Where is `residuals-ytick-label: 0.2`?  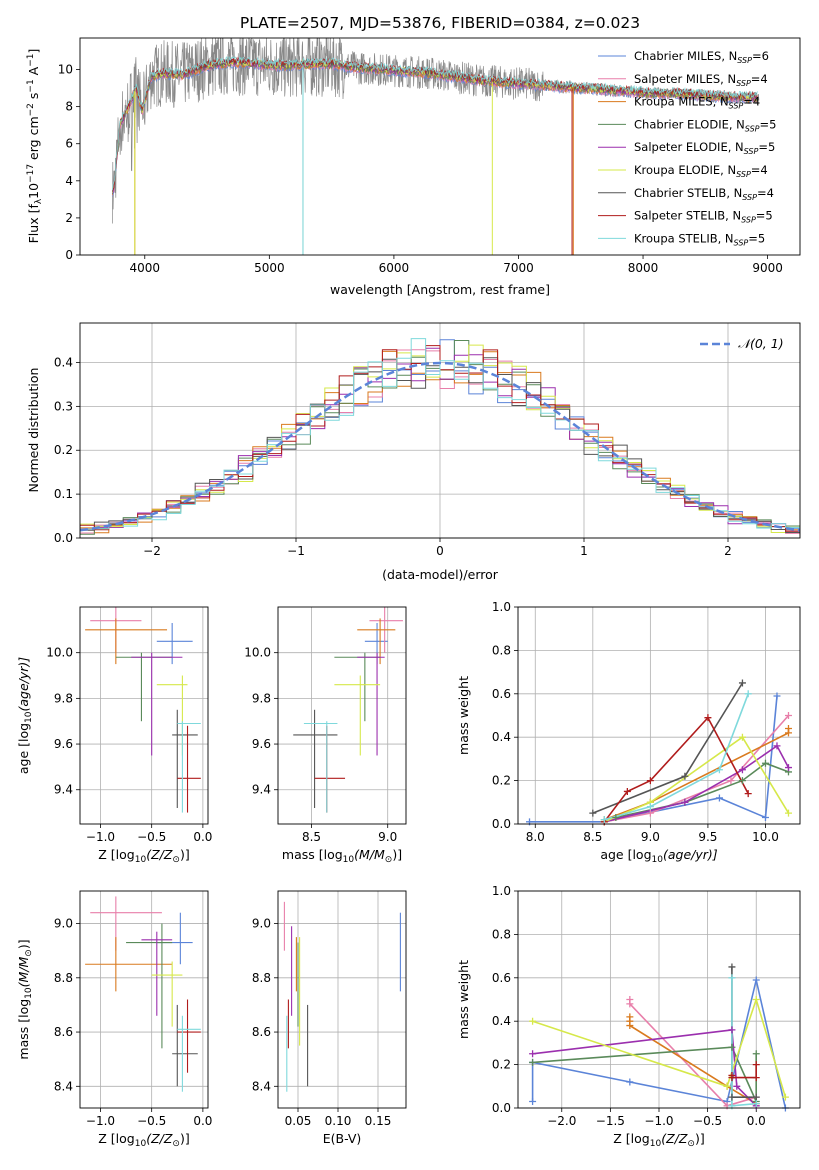 residuals-ytick-label: 0.2 is located at coordinates (63, 450).